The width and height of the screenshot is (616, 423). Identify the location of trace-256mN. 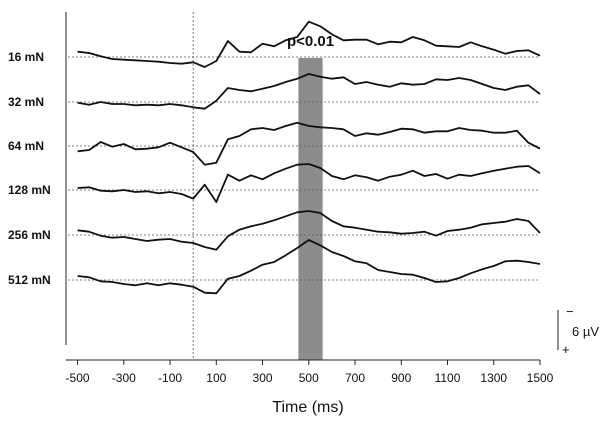
(309, 230).